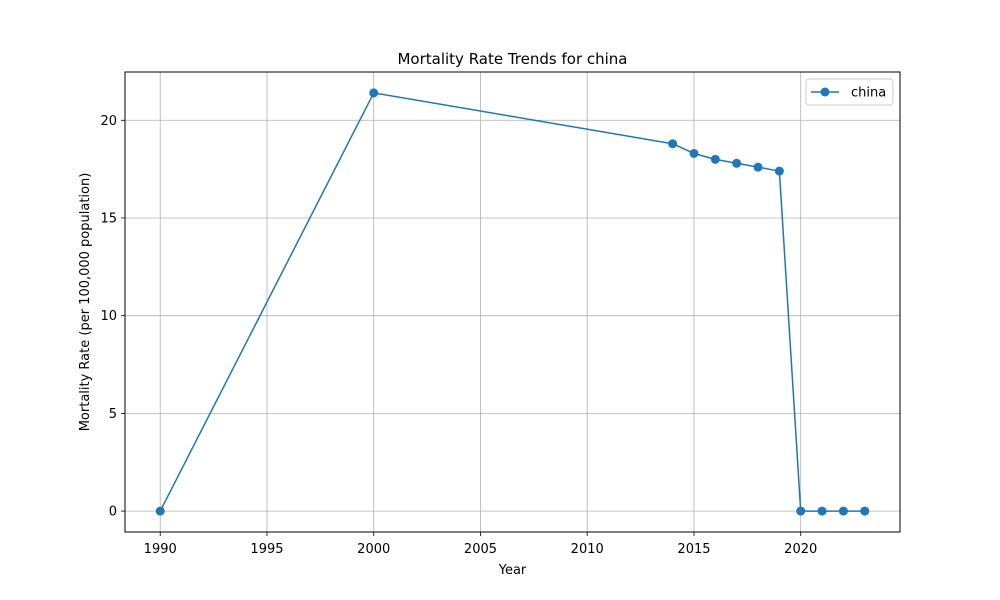  I want to click on x-axis-ticks: 1990 1995 2000 2005 2010 2015 2020, so click(480, 544).